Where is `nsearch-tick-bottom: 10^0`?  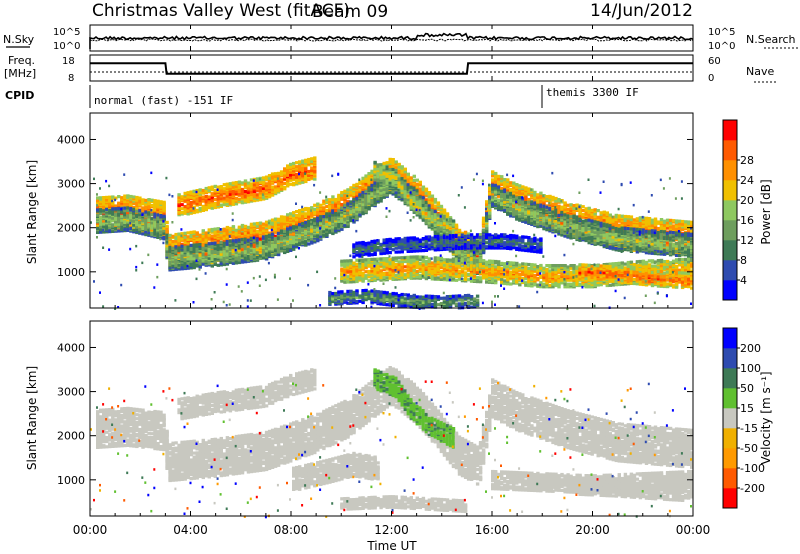 nsearch-tick-bottom: 10^0 is located at coordinates (721, 46).